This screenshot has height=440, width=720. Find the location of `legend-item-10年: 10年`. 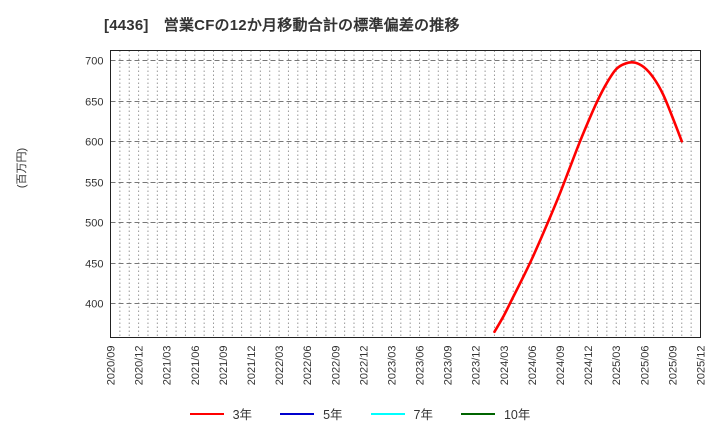

legend-item-10年: 10年 is located at coordinates (495, 413).